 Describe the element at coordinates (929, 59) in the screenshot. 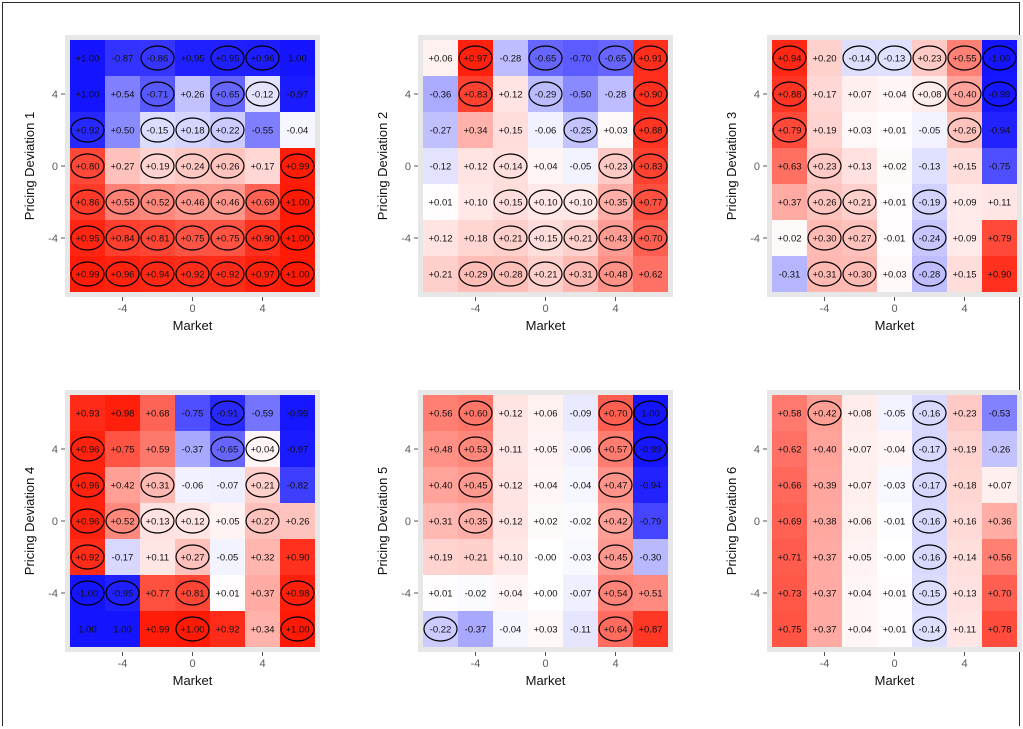

I see `cell-label: +0.23` at that location.